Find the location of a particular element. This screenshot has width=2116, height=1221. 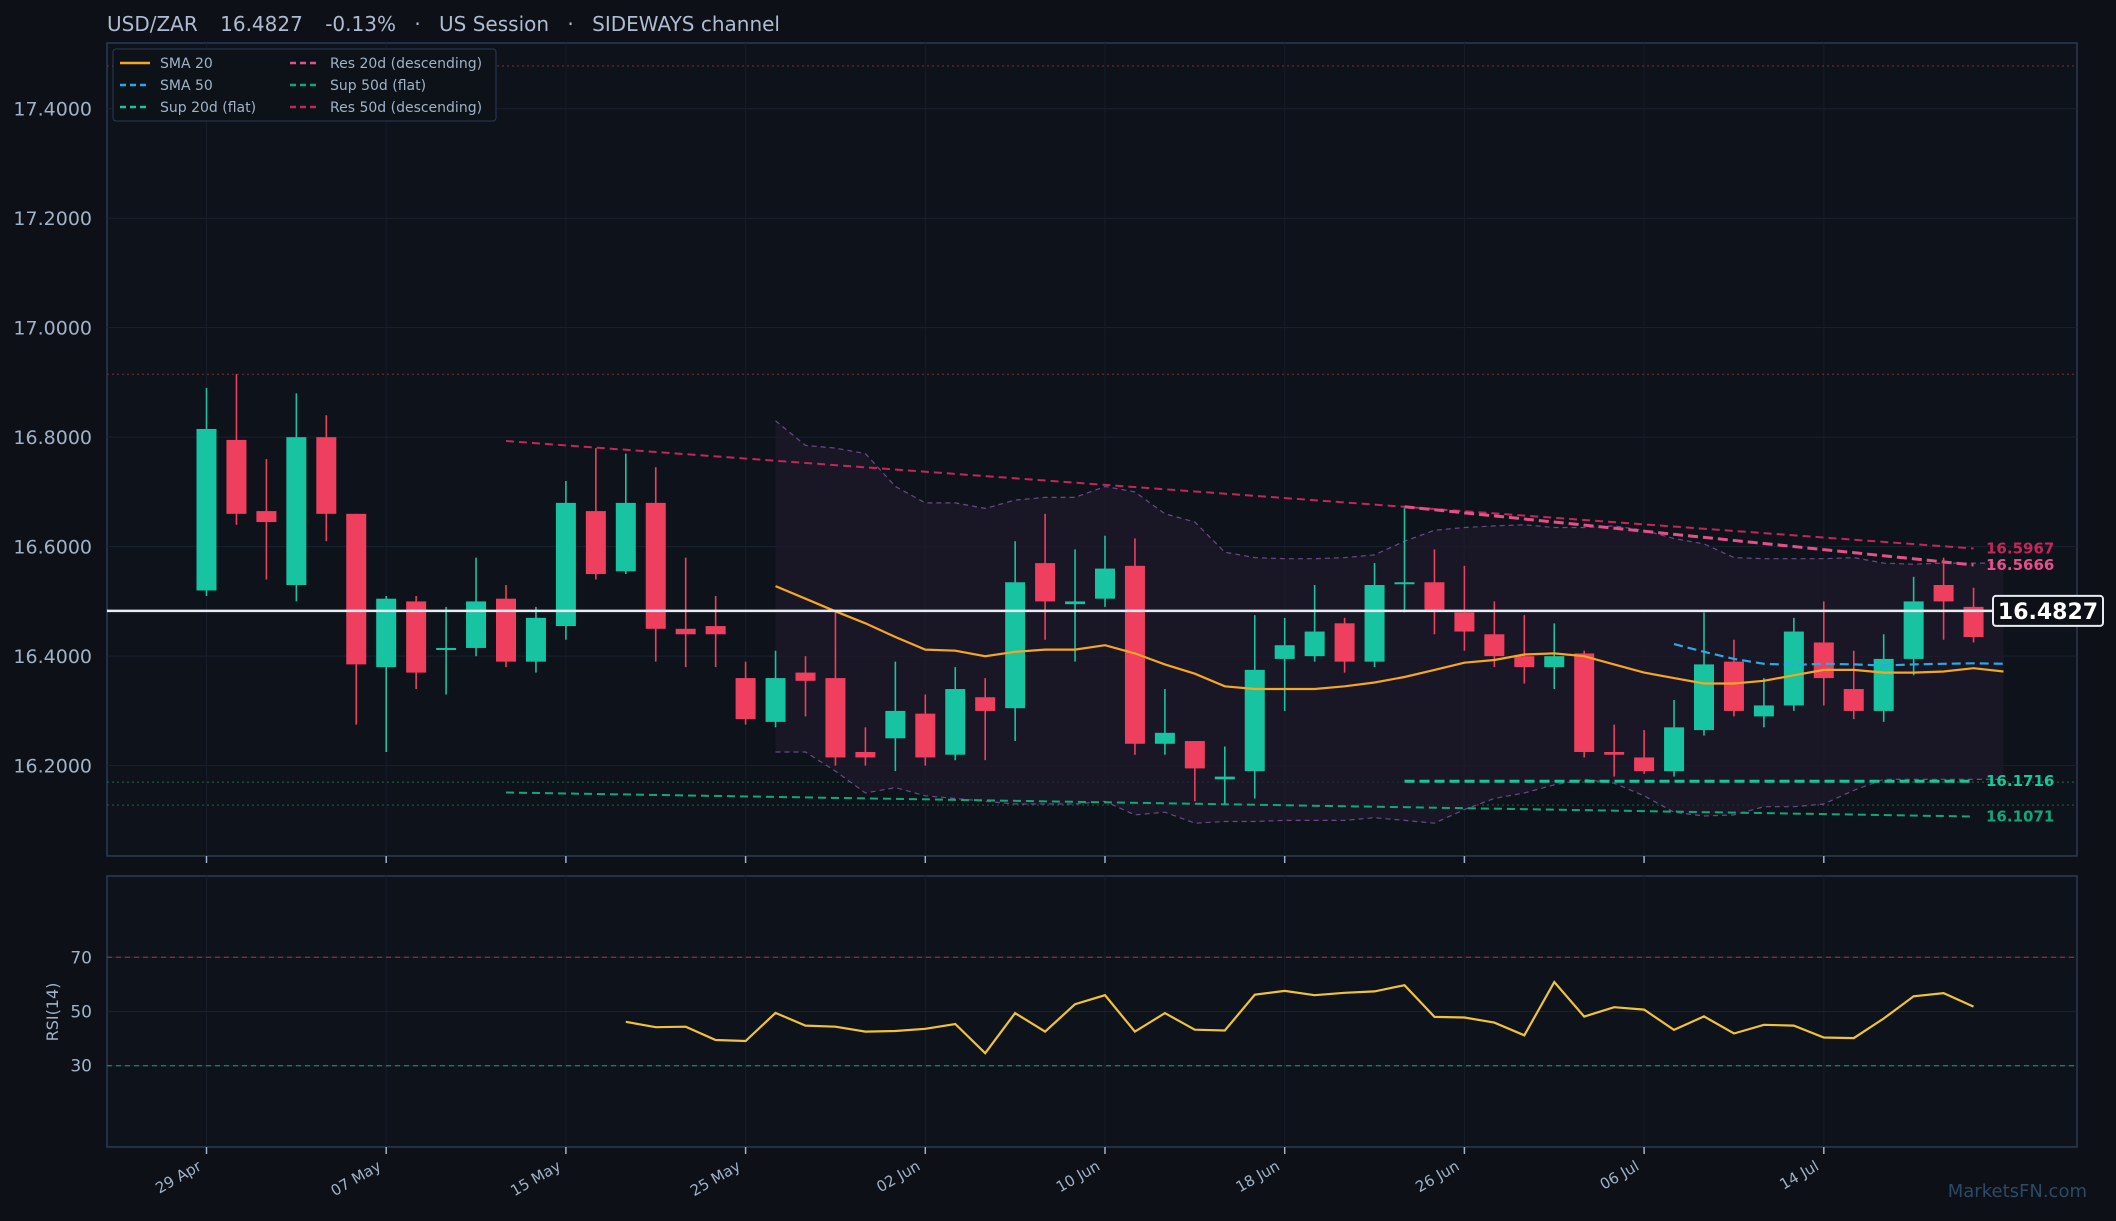

rsi-axis-label: RSI(14) is located at coordinates (52, 1012).